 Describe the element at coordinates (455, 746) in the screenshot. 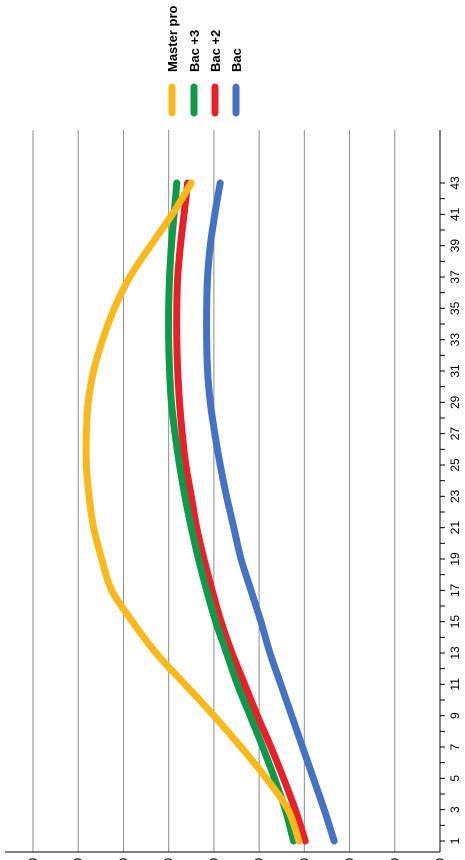

I see `category-tick-label: 7` at that location.